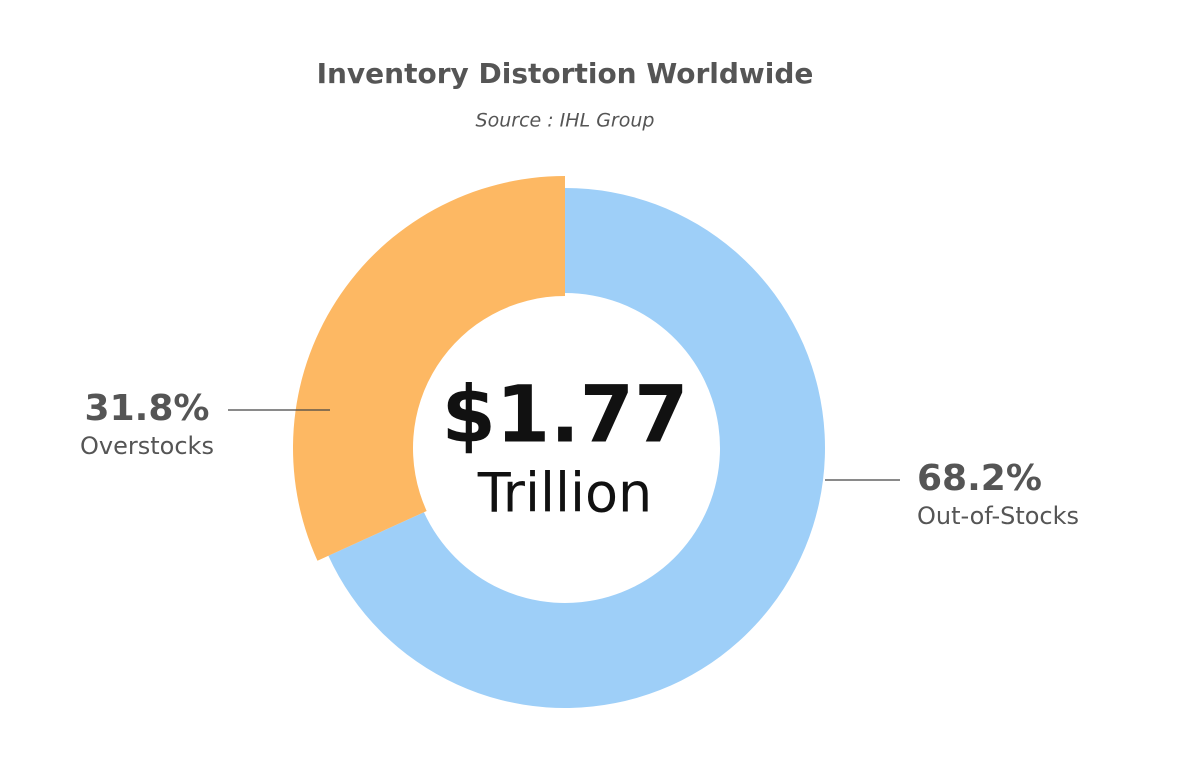 Image resolution: width=1185 pixels, height=766 pixels. What do you see at coordinates (565, 415) in the screenshot?
I see `center-label: $1.77` at bounding box center [565, 415].